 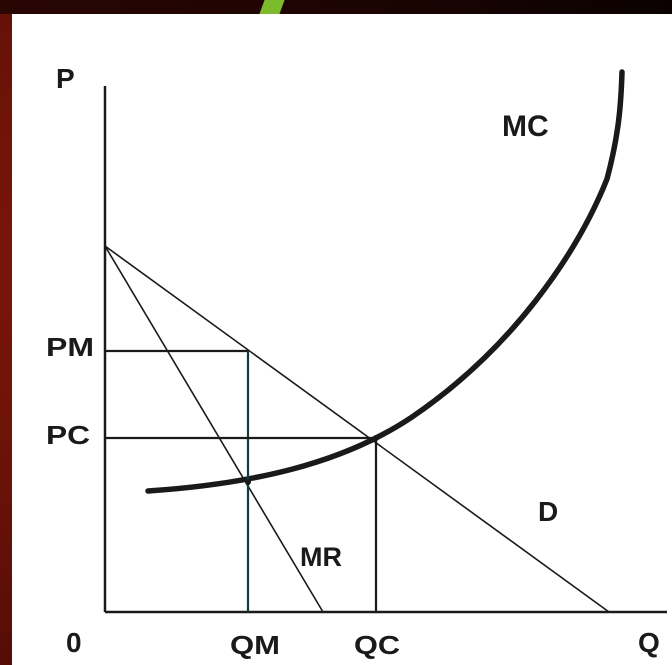 What do you see at coordinates (74, 642) in the screenshot?
I see `origin-label: 0` at bounding box center [74, 642].